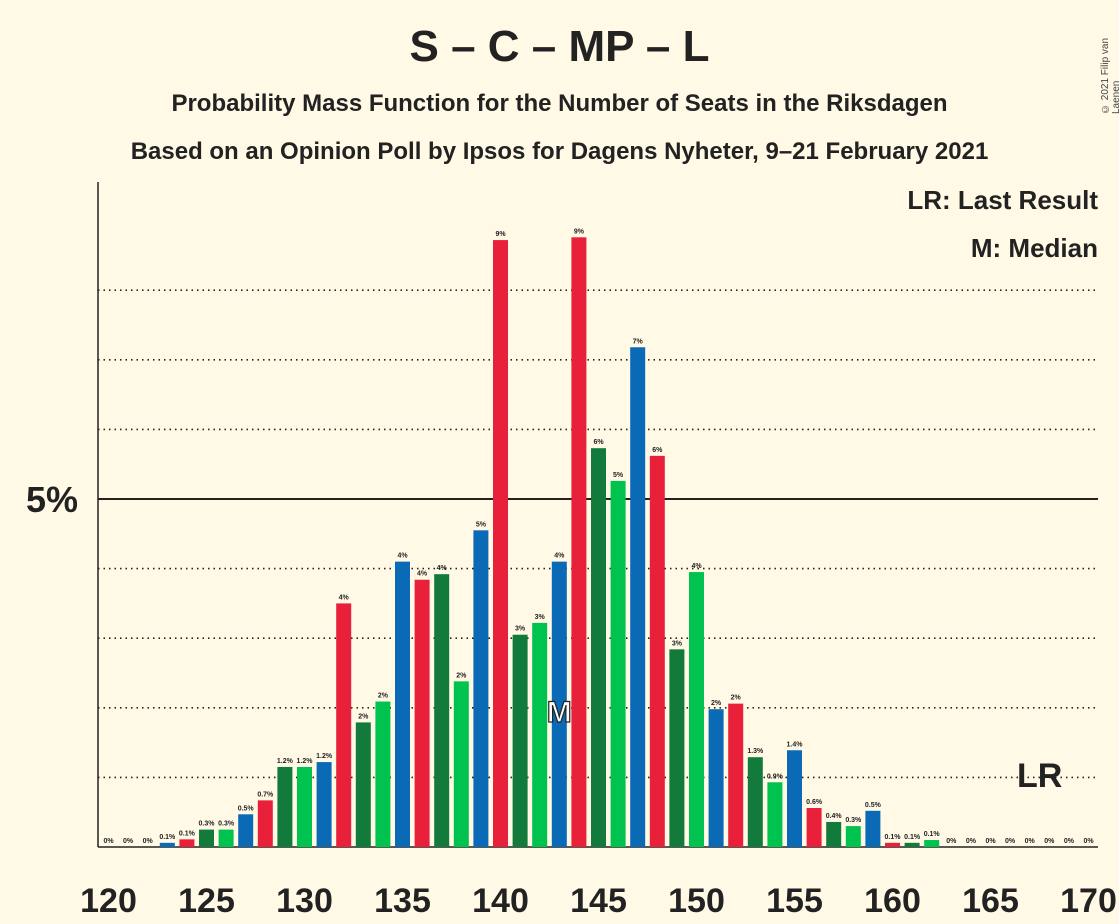 Image resolution: width=1119 pixels, height=924 pixels. Describe the element at coordinates (696, 901) in the screenshot. I see `x-tick-label: 150` at that location.